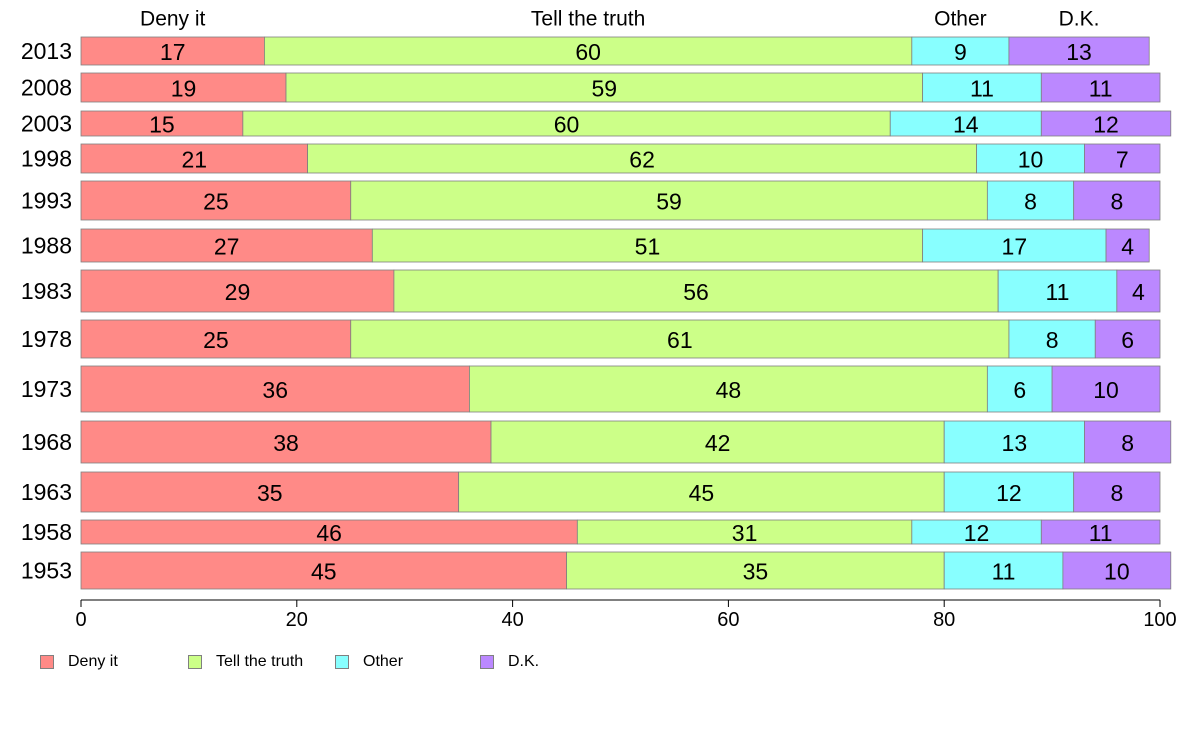 This screenshot has width=1188, height=736. Describe the element at coordinates (524, 661) in the screenshot. I see `legend-label: D.K.` at that location.